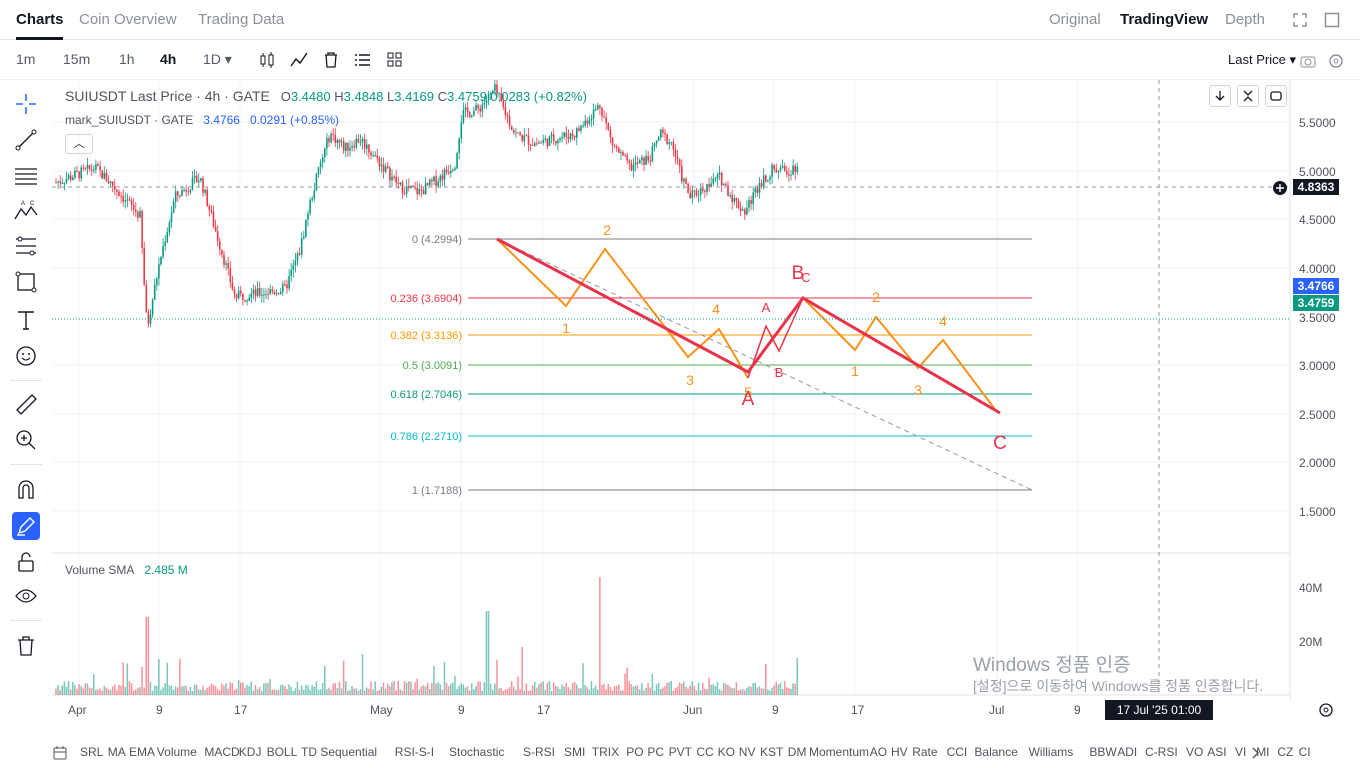  Describe the element at coordinates (925, 752) in the screenshot. I see `indicator-item: Rate` at that location.